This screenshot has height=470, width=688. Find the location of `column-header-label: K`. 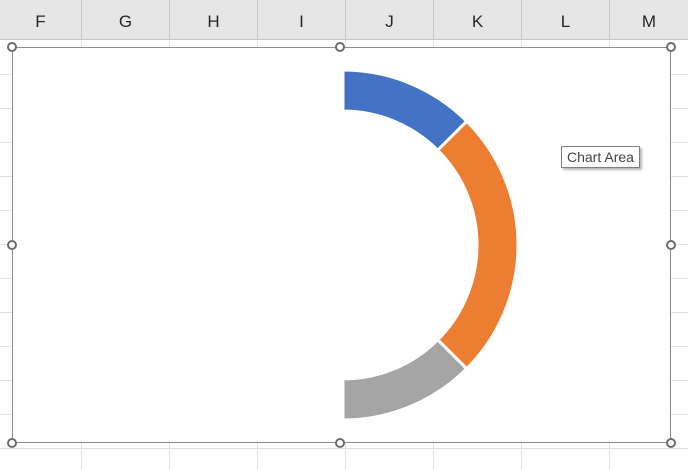

column-header-label: K is located at coordinates (477, 21).